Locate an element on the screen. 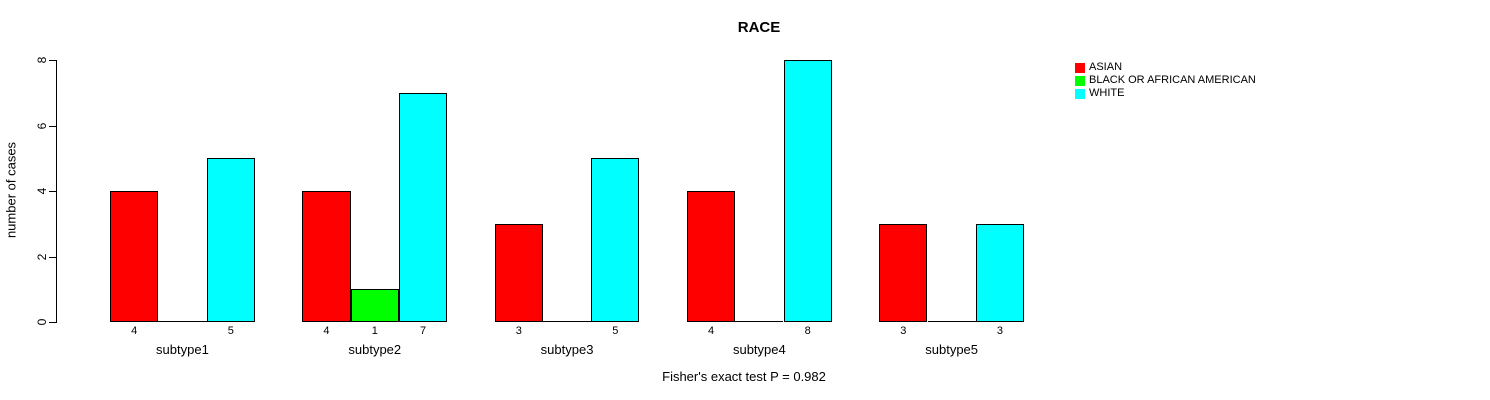 Image resolution: width=1490 pixels, height=400 pixels. bar-white-subtype3 is located at coordinates (615, 240).